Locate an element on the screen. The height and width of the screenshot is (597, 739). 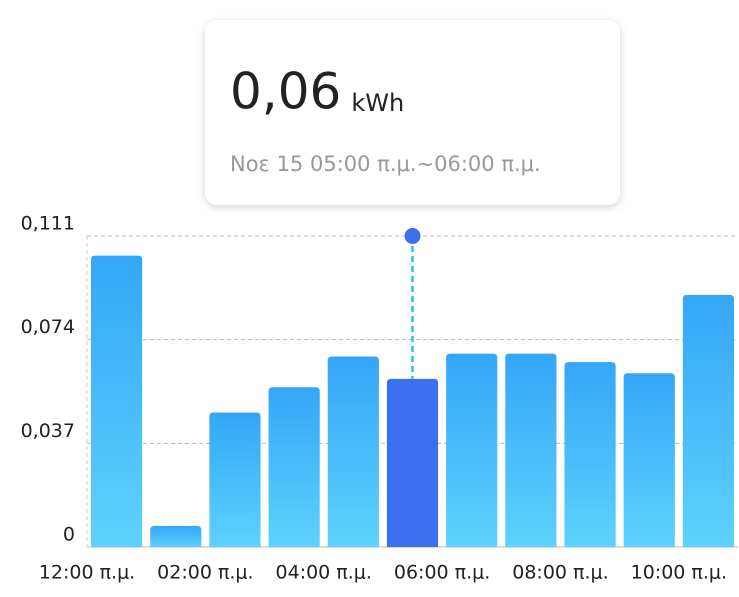
tooltip-unit: kWh is located at coordinates (377, 103).